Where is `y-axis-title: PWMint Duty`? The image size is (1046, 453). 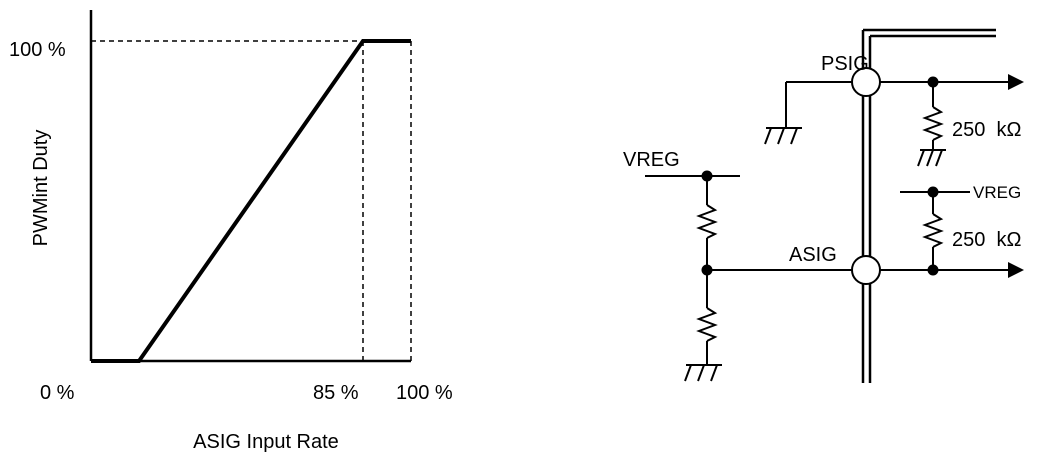
y-axis-title: PWMint Duty is located at coordinates (41, 188).